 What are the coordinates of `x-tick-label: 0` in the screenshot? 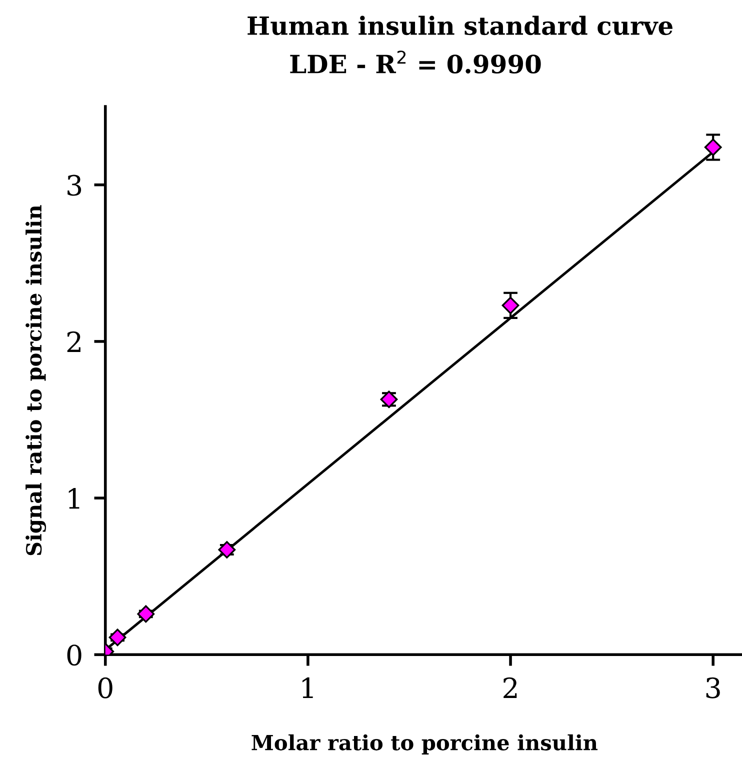 It's located at (105, 687).